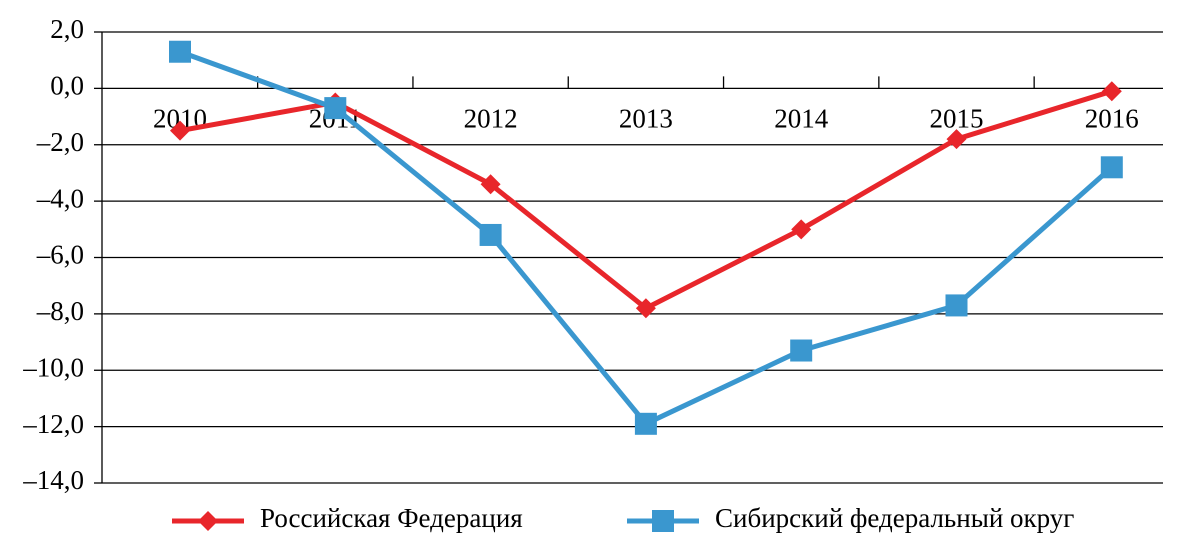  What do you see at coordinates (957, 119) in the screenshot?
I see `x-tick-label: 2015` at bounding box center [957, 119].